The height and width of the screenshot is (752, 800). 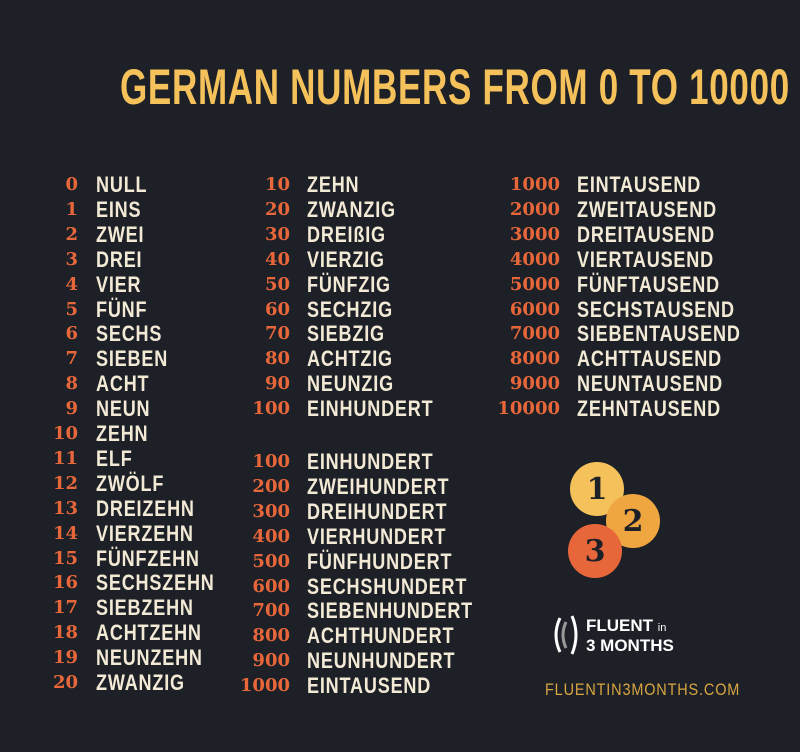 What do you see at coordinates (225, 561) in the screenshot?
I see `number-row: 500 FÜNFHUNDERT` at bounding box center [225, 561].